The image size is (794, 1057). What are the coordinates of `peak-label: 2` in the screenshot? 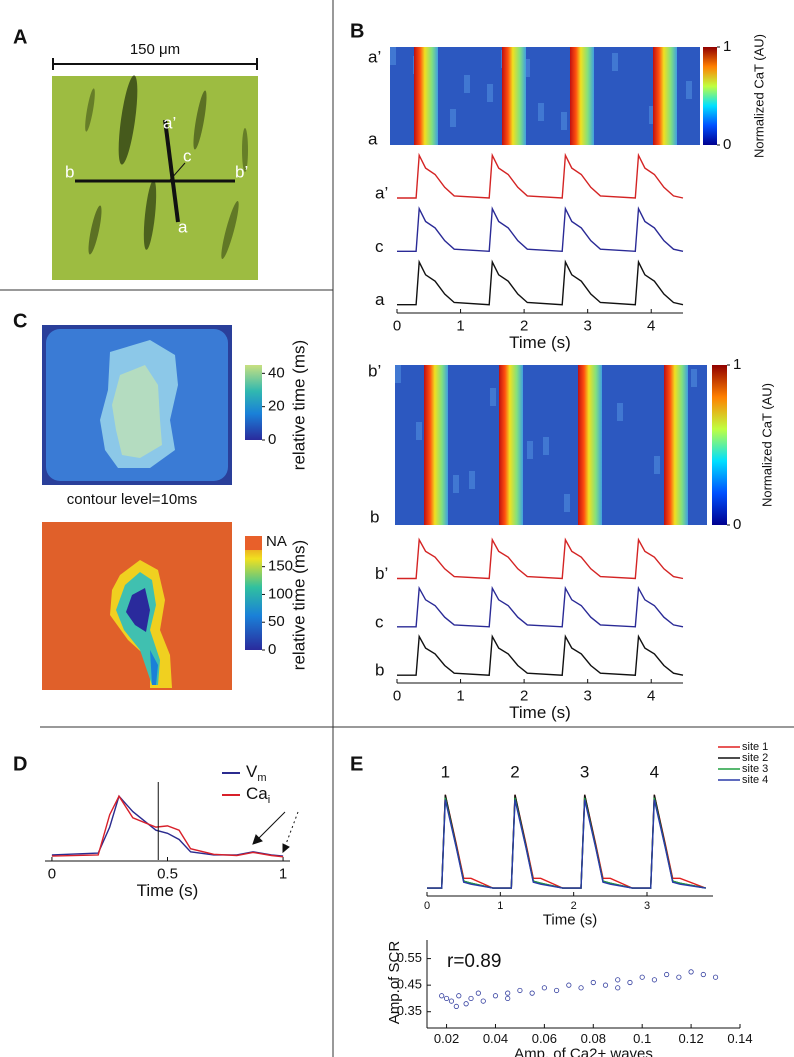 It's located at (514, 771).